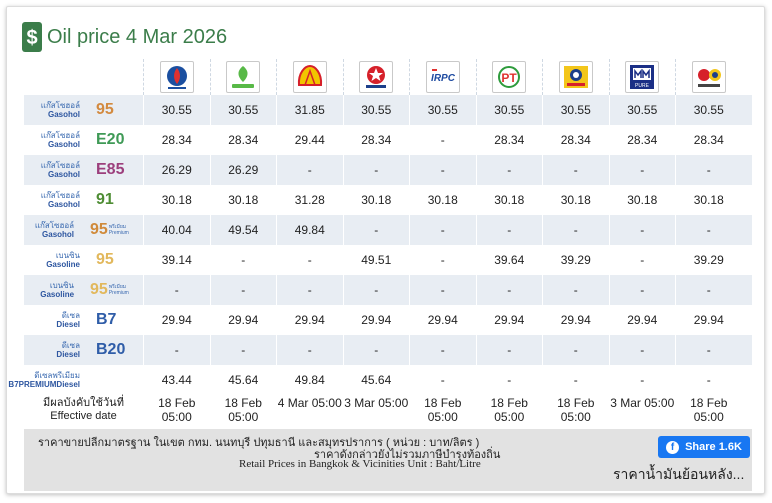  What do you see at coordinates (83, 416) in the screenshot?
I see `effective-date-label-en: Effective date` at bounding box center [83, 416].